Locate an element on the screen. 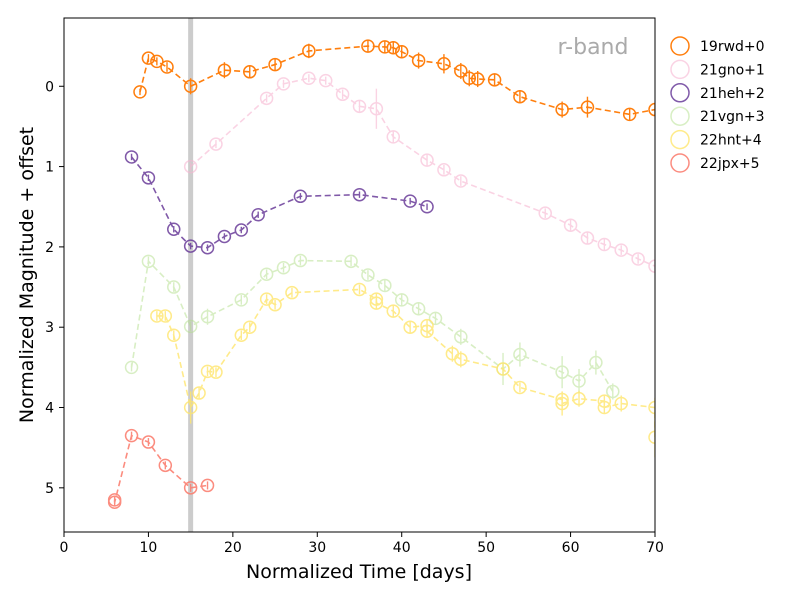  series-21heh+2 is located at coordinates (279, 202).